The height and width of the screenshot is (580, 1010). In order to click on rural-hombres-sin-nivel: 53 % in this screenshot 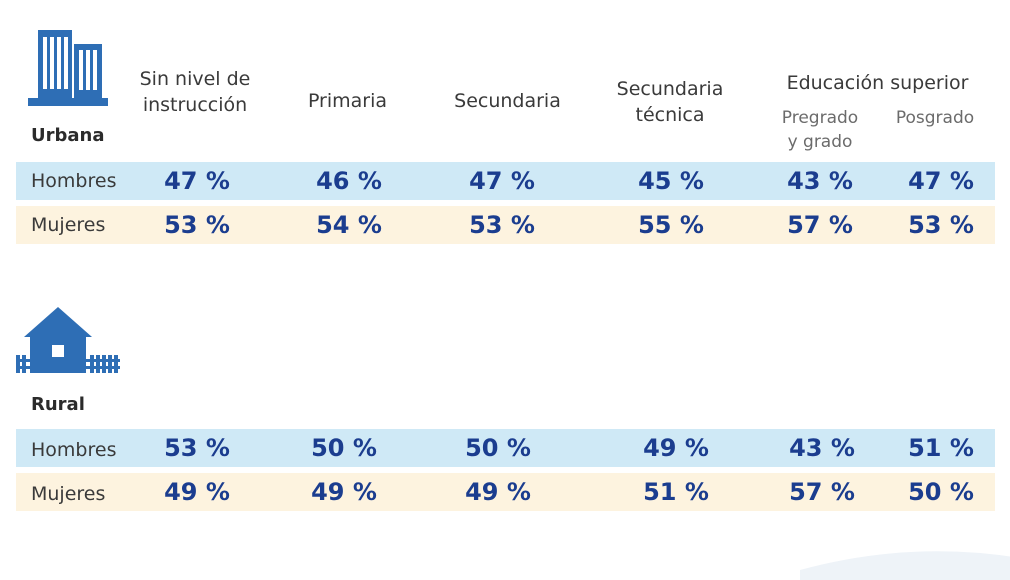, I will do `click(197, 448)`.